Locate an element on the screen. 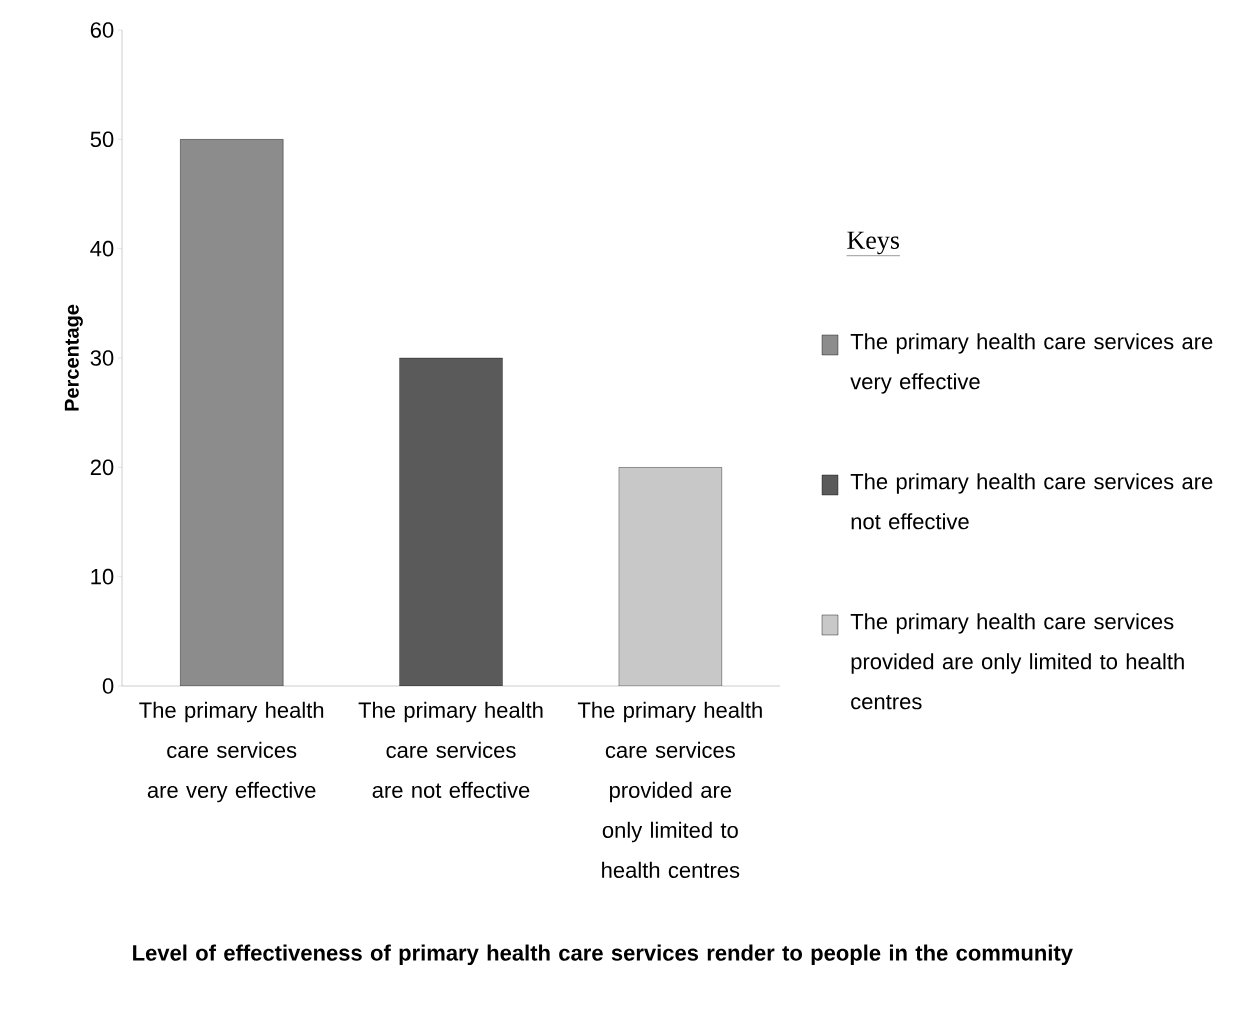 This screenshot has height=1017, width=1246. y-axis-title: Percentage is located at coordinates (73, 357).